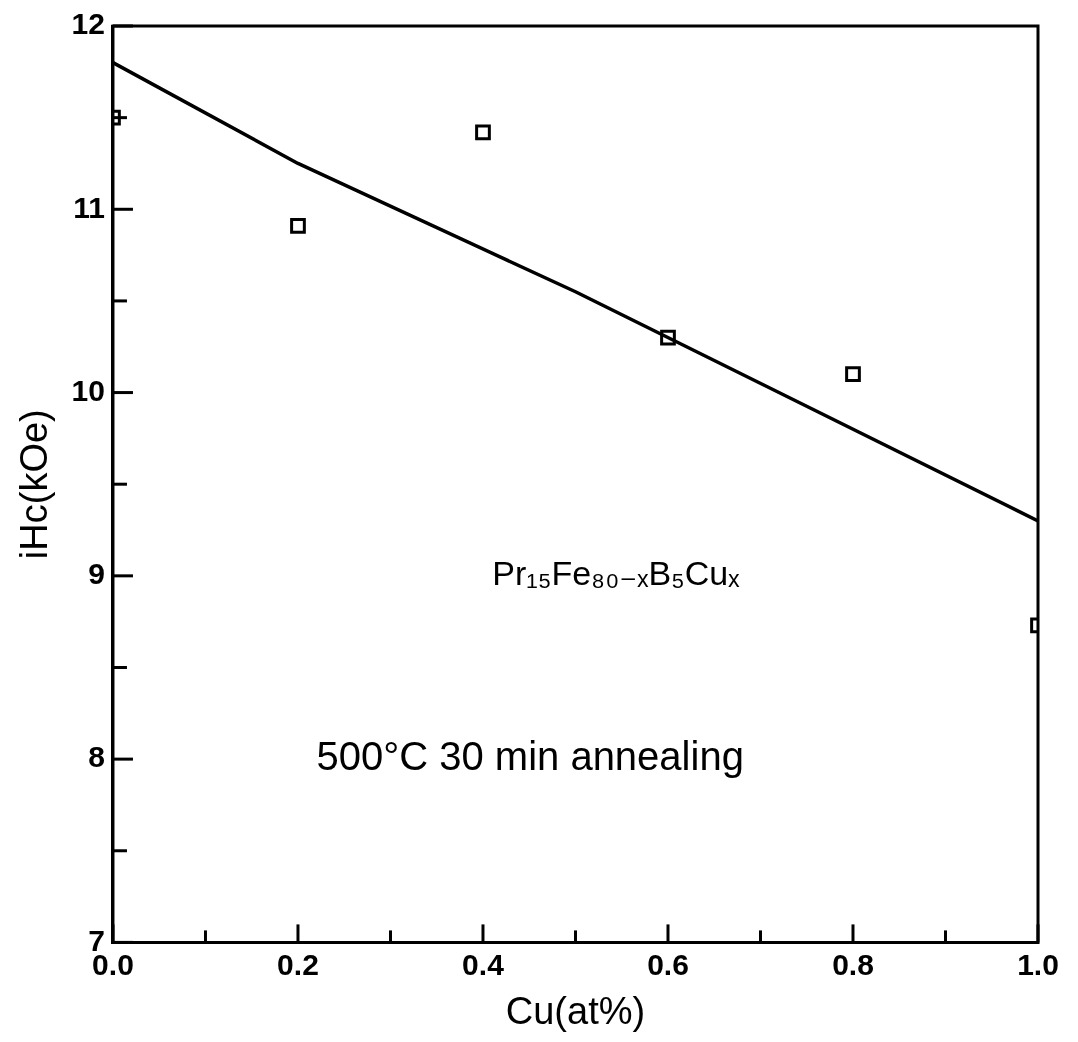  Describe the element at coordinates (88, 24) in the screenshot. I see `y-tick-label: 12` at that location.